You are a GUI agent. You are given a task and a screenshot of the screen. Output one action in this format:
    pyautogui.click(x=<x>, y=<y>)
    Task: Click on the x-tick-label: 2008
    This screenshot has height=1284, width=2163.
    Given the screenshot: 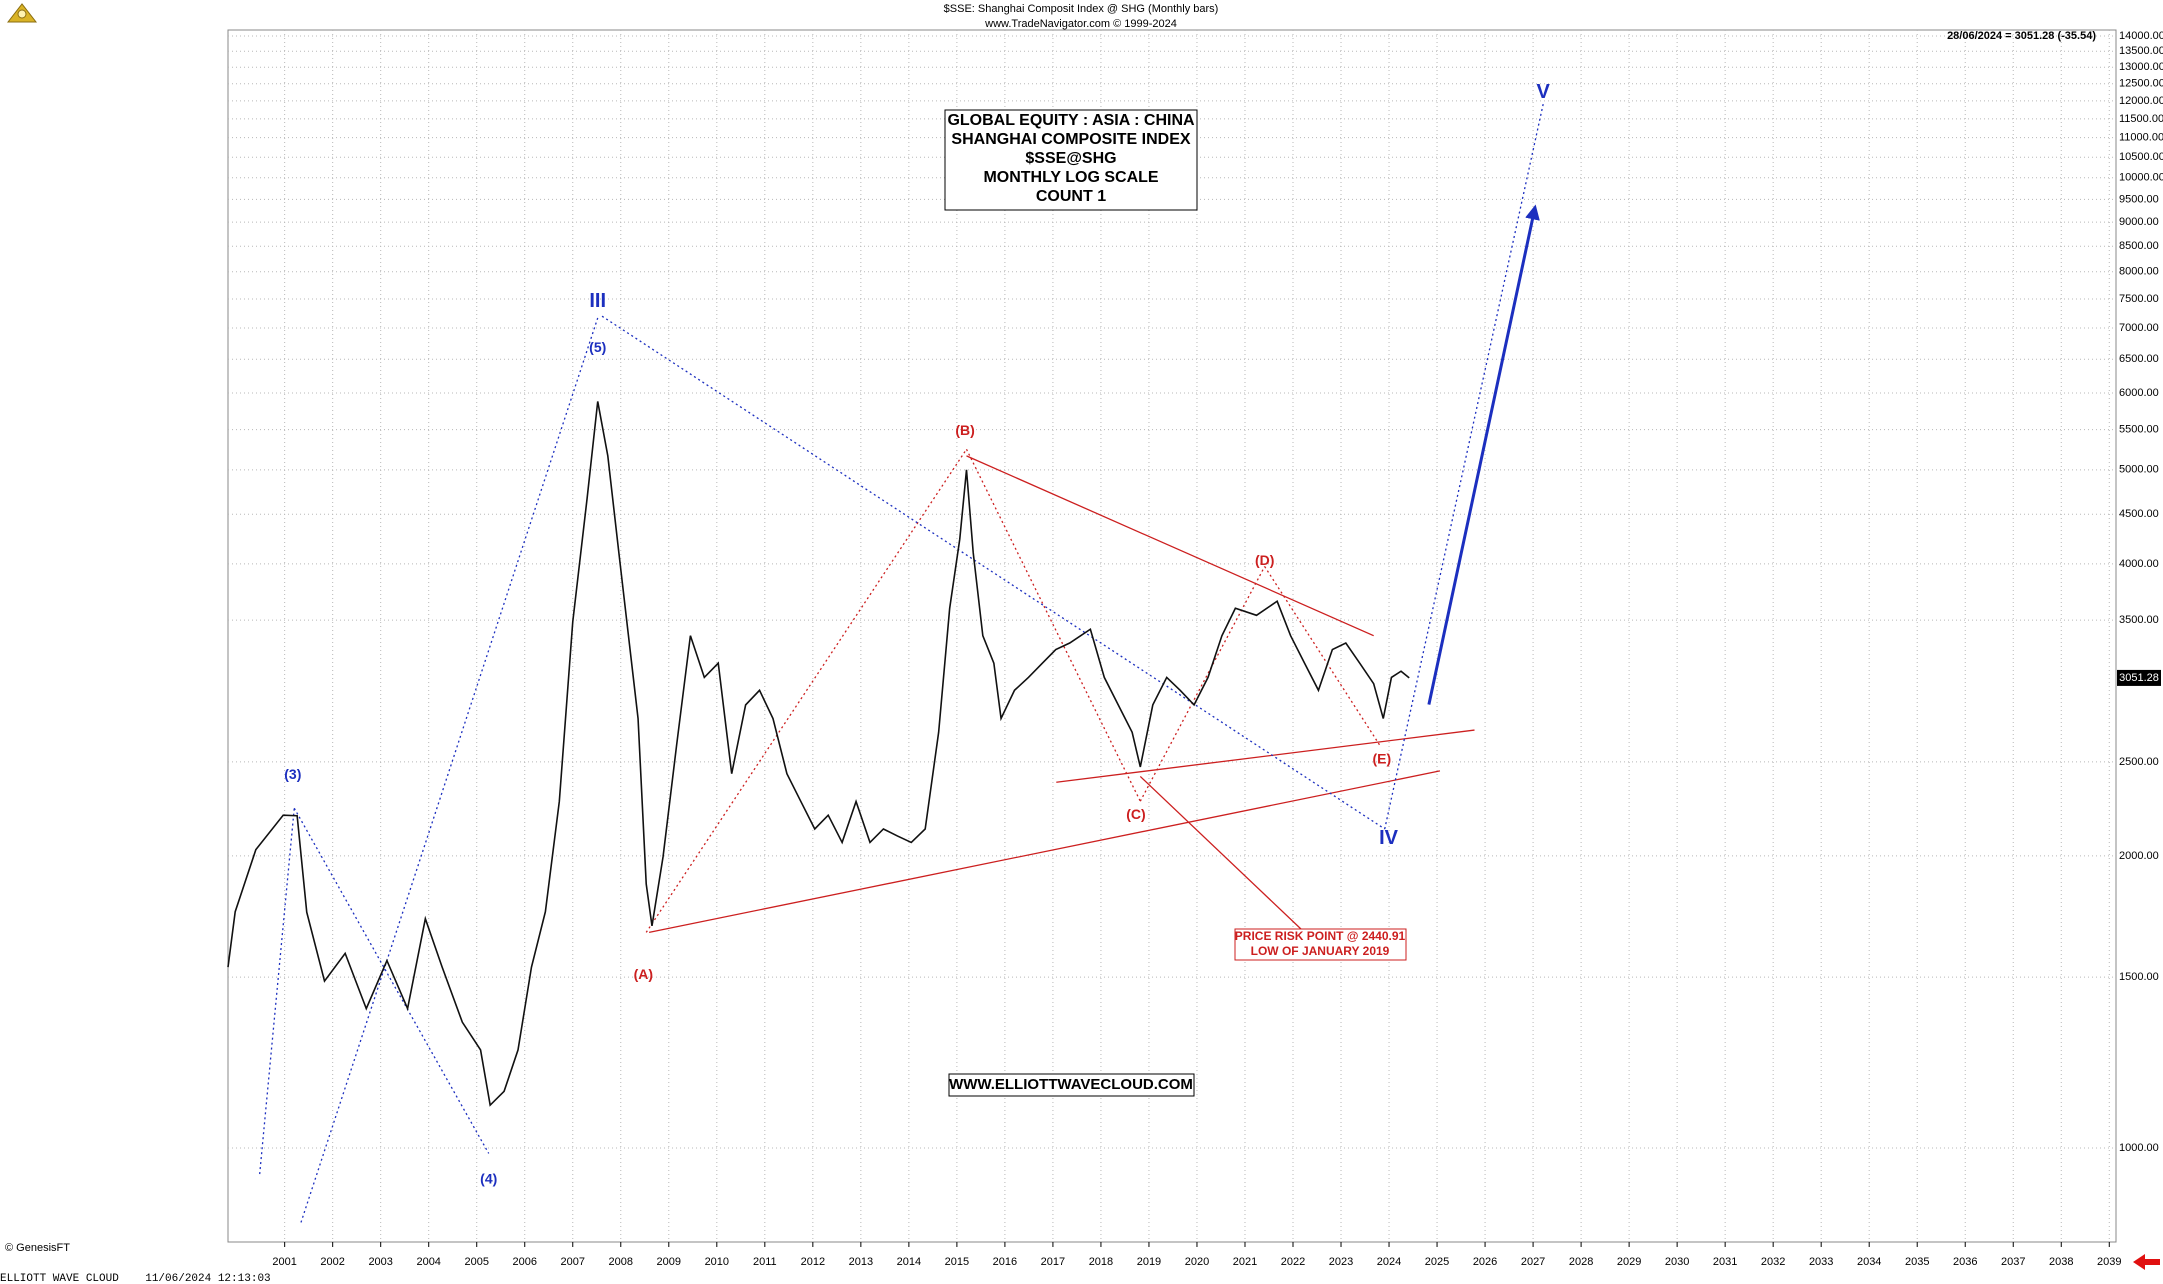 What is the action you would take?
    pyautogui.click(x=621, y=1262)
    